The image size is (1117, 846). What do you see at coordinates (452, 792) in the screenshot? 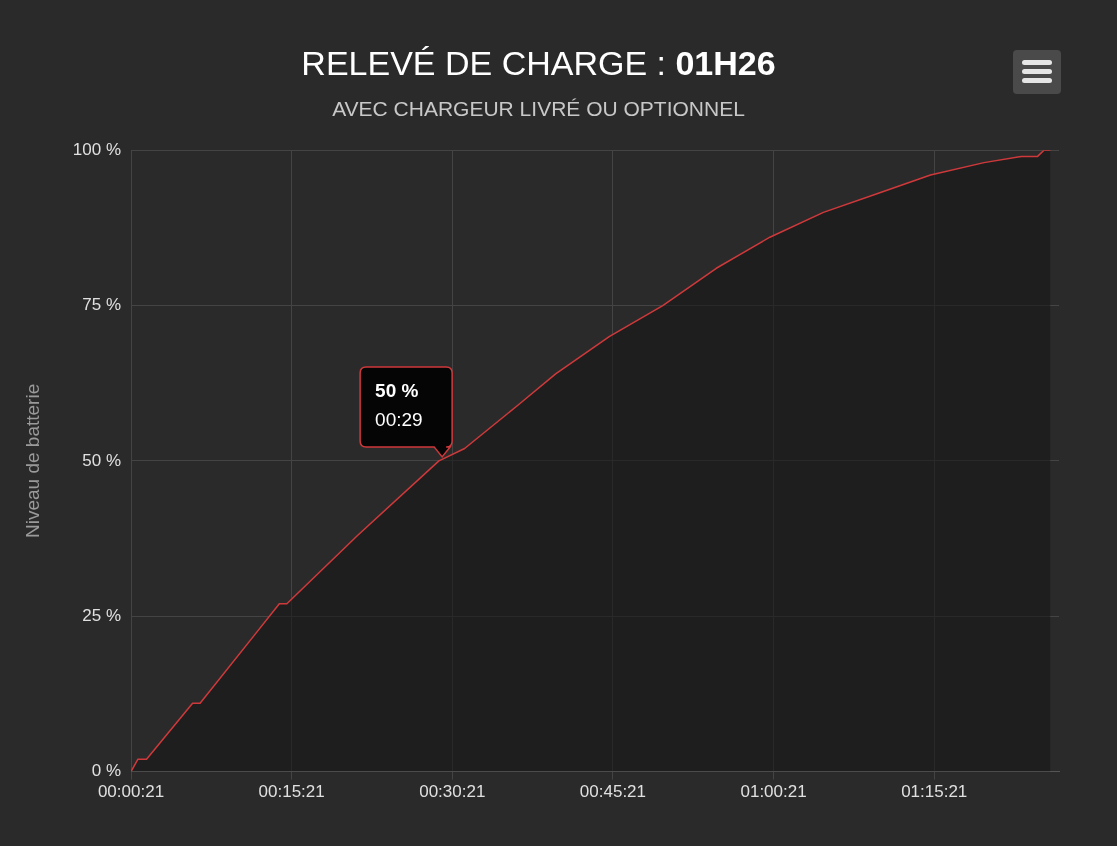
I see `x-tick-label: 00:30:21` at bounding box center [452, 792].